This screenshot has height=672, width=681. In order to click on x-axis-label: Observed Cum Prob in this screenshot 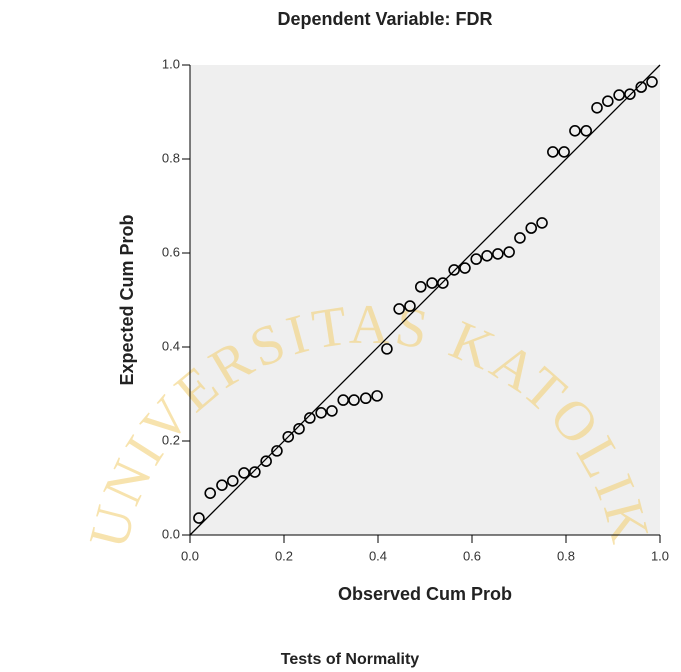, I will do `click(425, 594)`.